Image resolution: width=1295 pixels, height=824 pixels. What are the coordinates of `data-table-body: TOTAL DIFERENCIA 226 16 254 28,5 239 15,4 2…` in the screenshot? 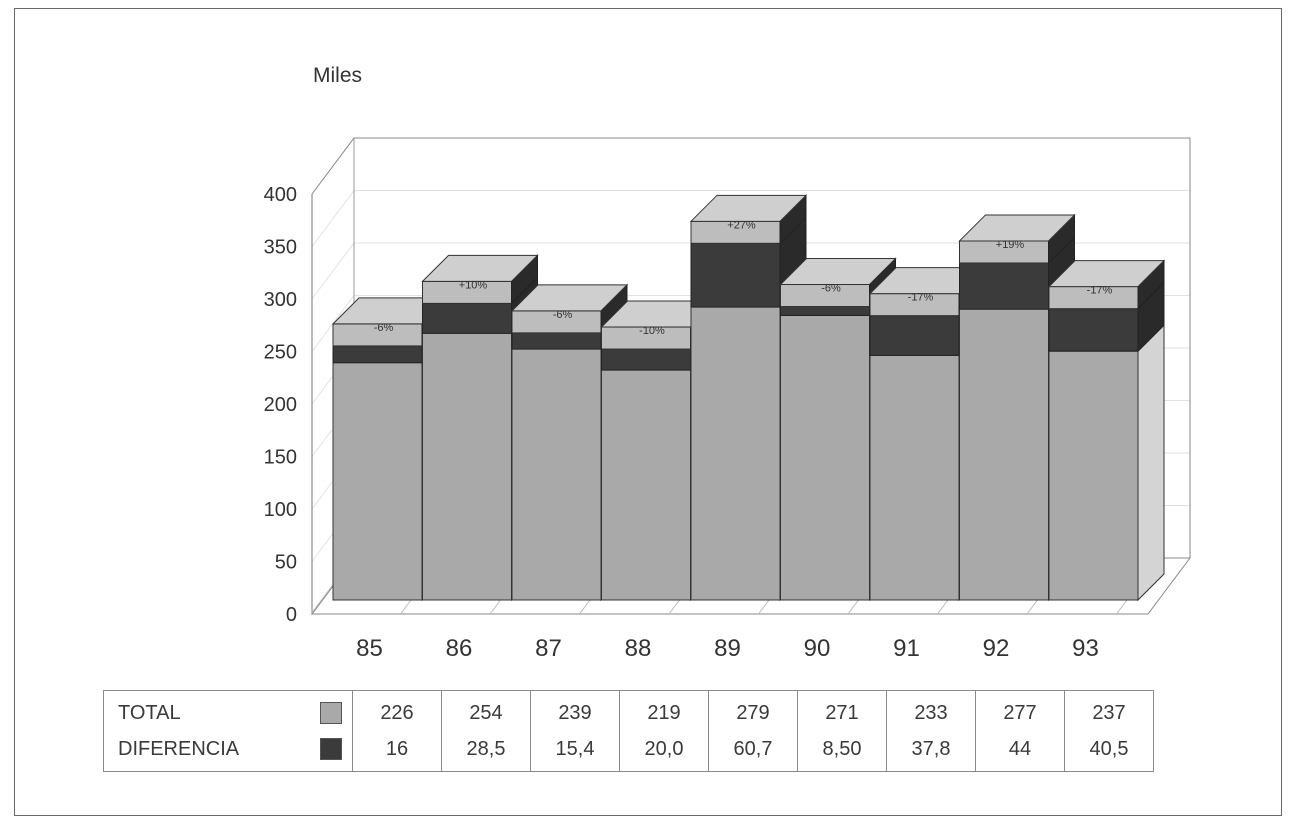 It's located at (628, 731).